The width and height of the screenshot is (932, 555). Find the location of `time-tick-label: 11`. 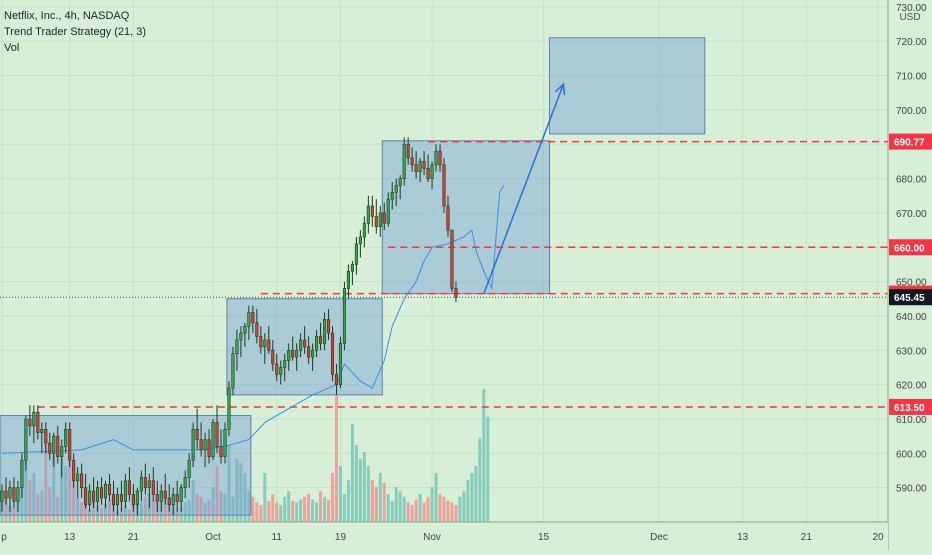

time-tick-label: 11 is located at coordinates (277, 537).